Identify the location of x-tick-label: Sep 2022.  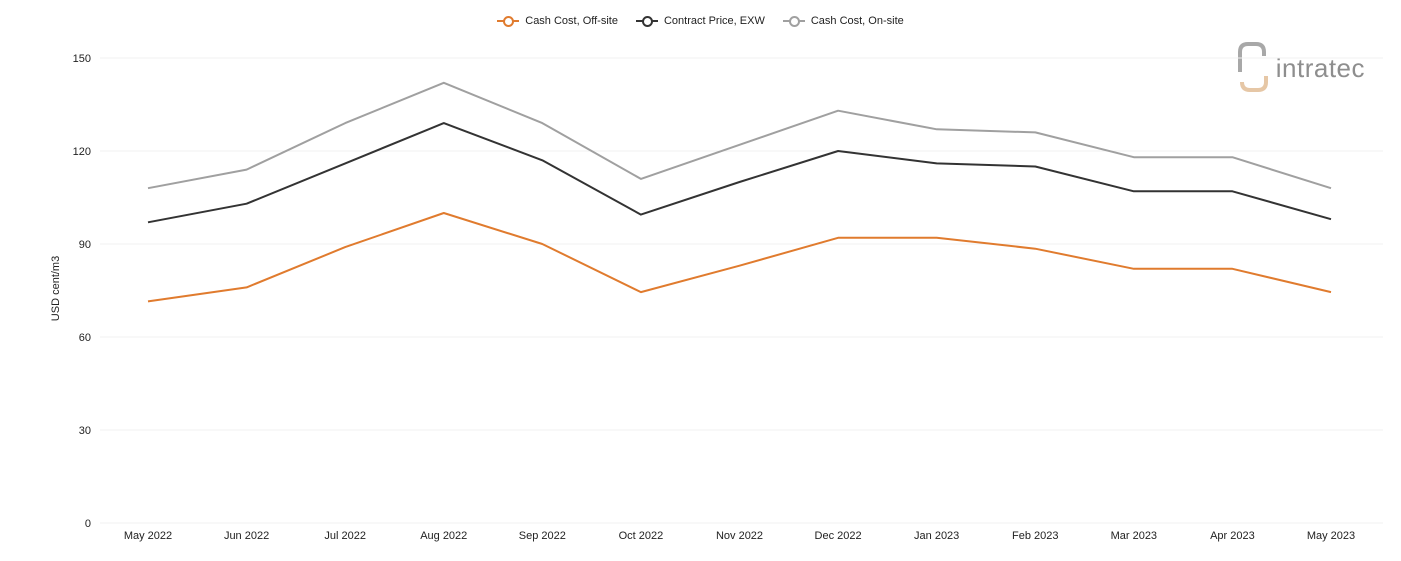
(542, 536).